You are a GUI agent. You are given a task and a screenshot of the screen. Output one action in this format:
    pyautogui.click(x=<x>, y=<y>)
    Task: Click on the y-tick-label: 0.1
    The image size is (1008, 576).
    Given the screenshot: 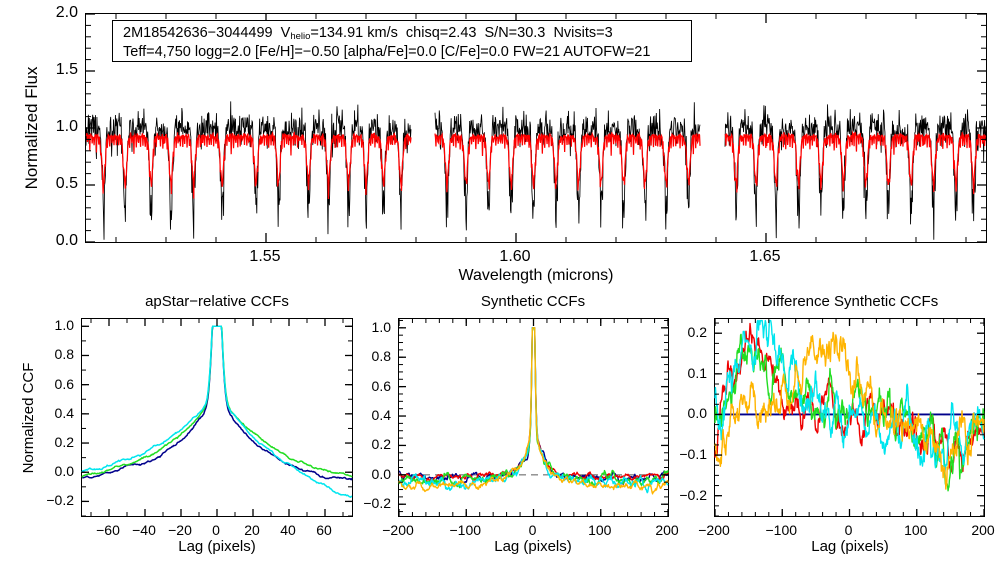 What is the action you would take?
    pyautogui.click(x=697, y=372)
    